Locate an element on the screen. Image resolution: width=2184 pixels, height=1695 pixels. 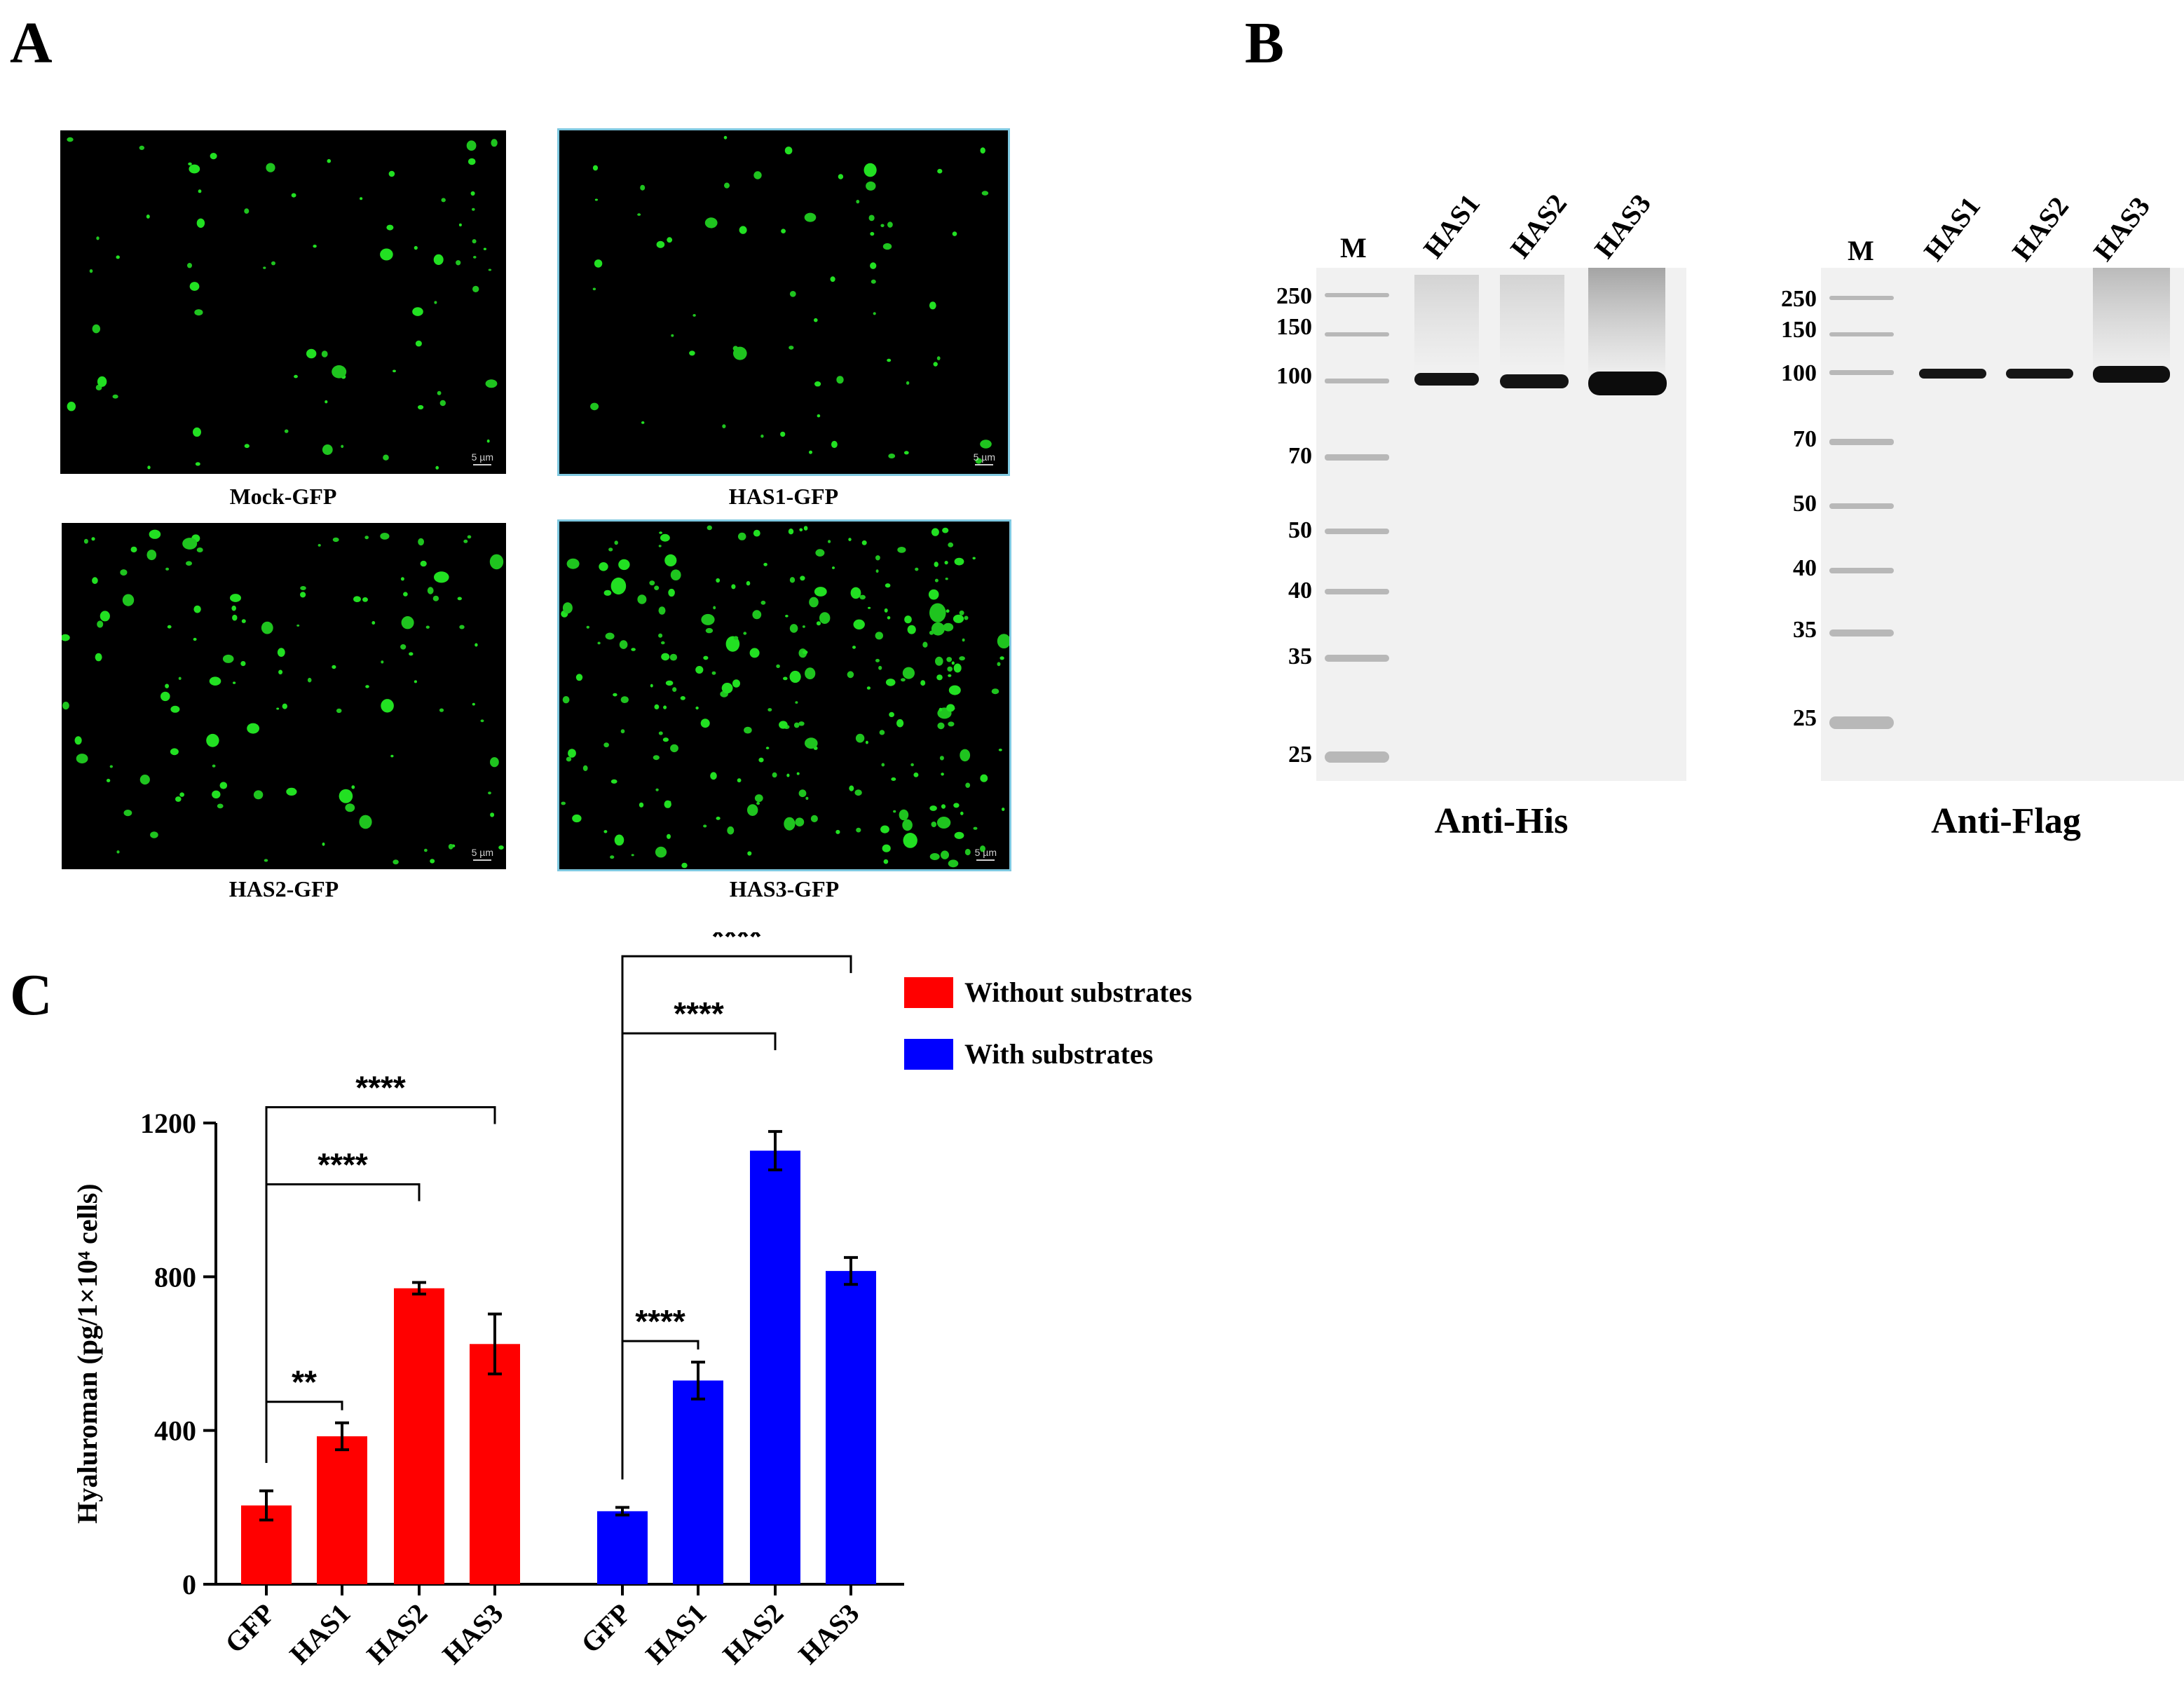
mw-marker-150: 150 is located at coordinates (1294, 327).